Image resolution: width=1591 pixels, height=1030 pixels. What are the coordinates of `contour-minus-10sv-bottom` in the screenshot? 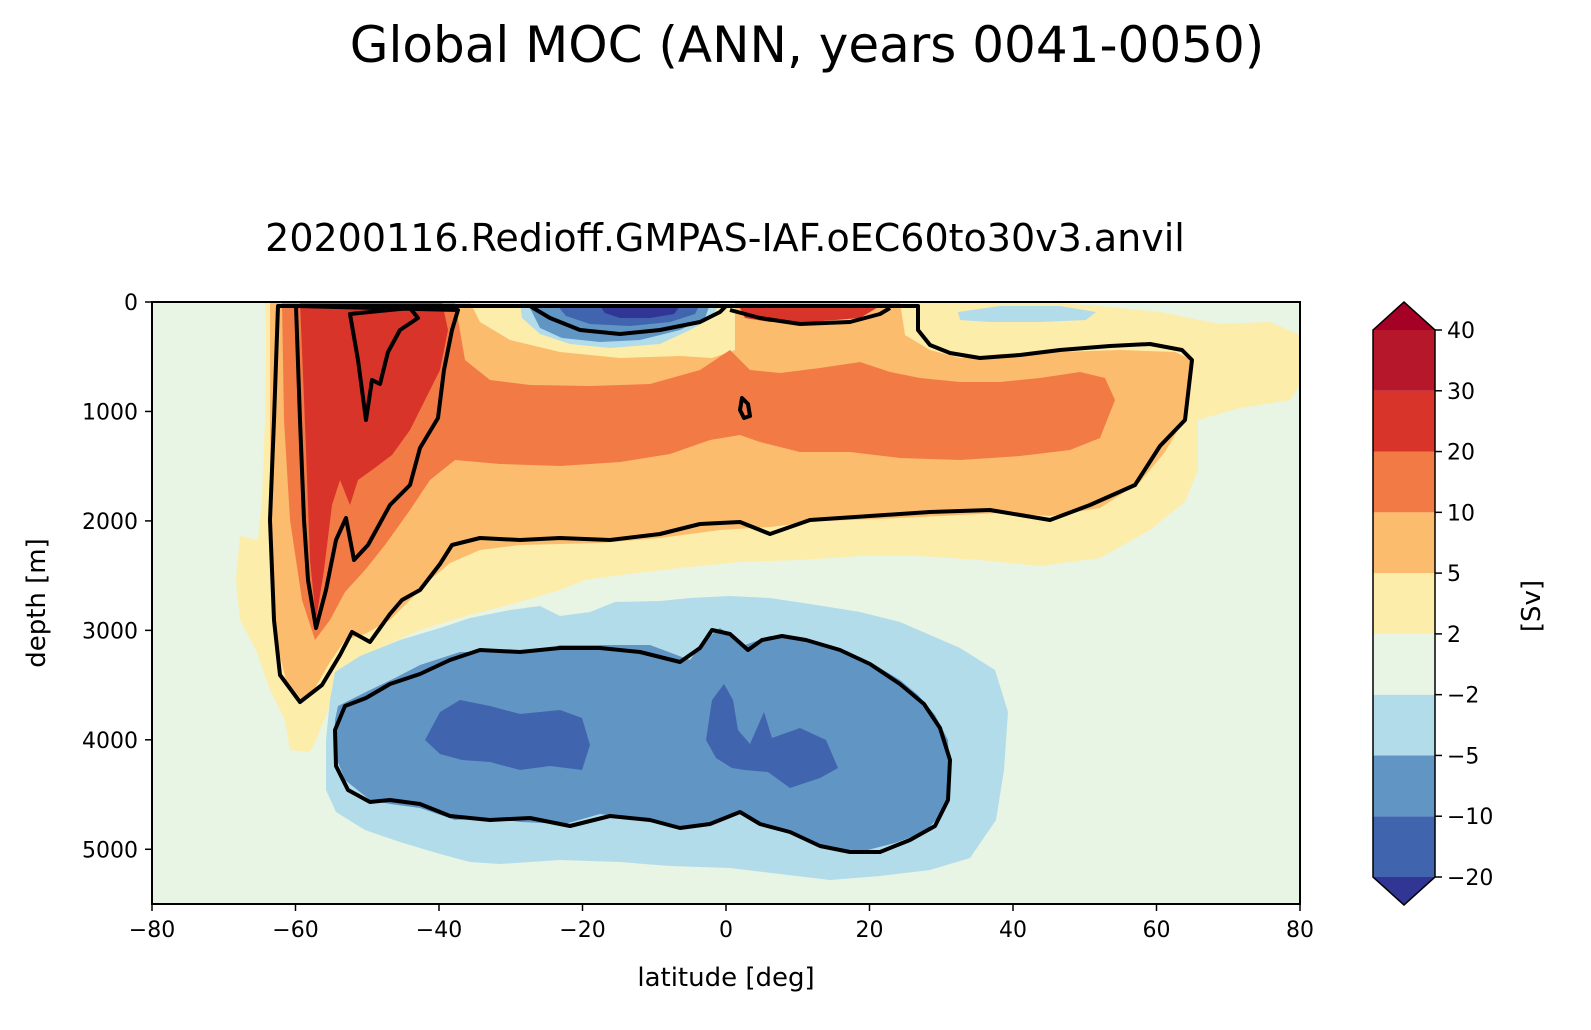 It's located at (642, 741).